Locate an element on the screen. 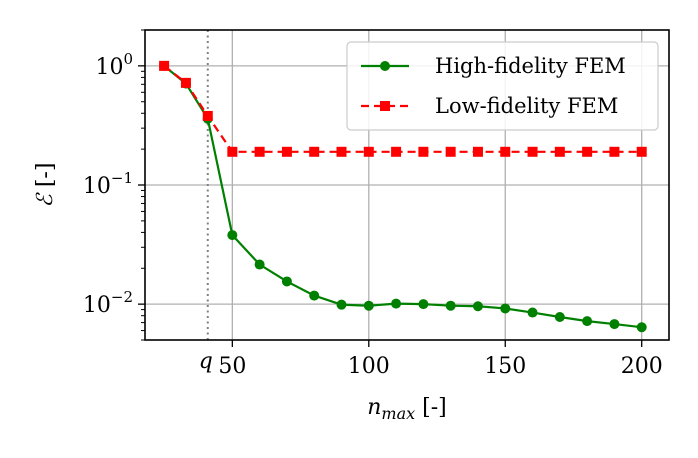 Image resolution: width=698 pixels, height=458 pixels. y-tick-label: 10⁻¹ is located at coordinates (108, 184).